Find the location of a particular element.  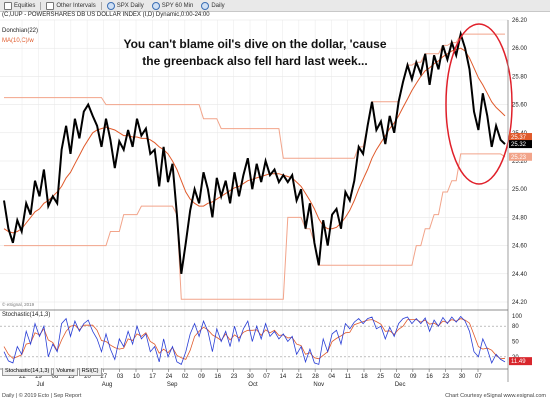

price-tick-label: 24.80 is located at coordinates (520, 218).